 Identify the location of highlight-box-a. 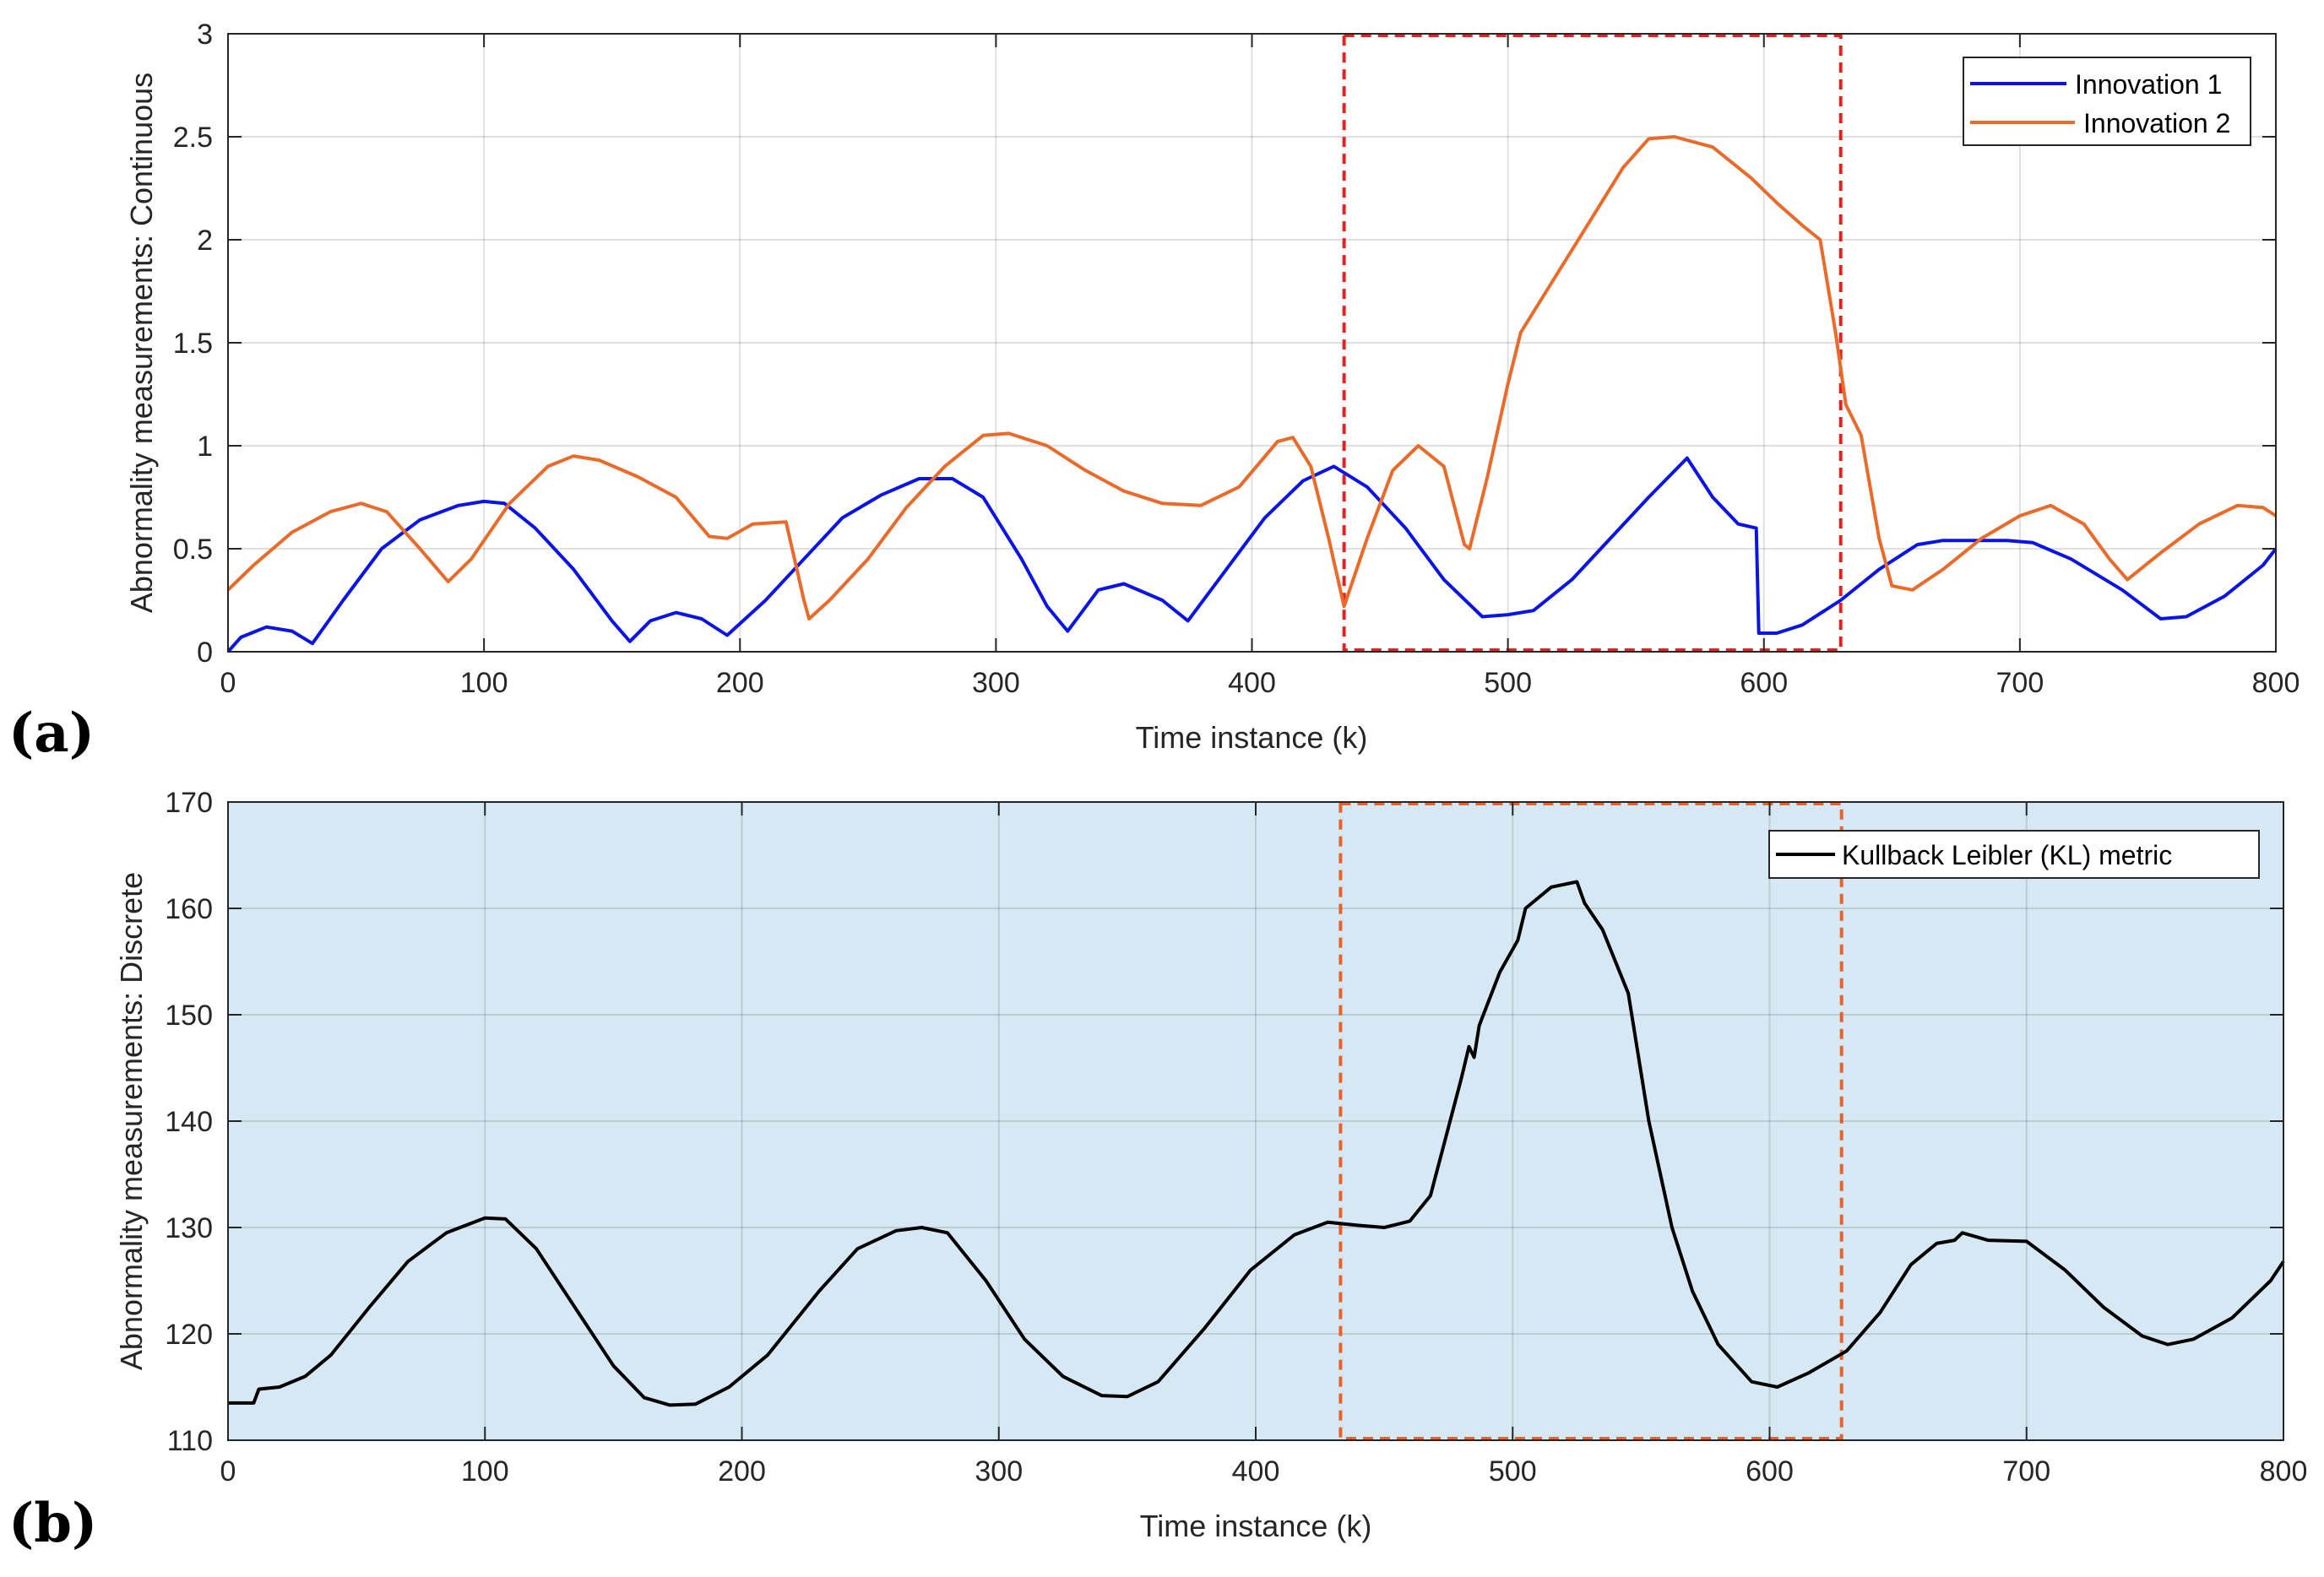
(1592, 343).